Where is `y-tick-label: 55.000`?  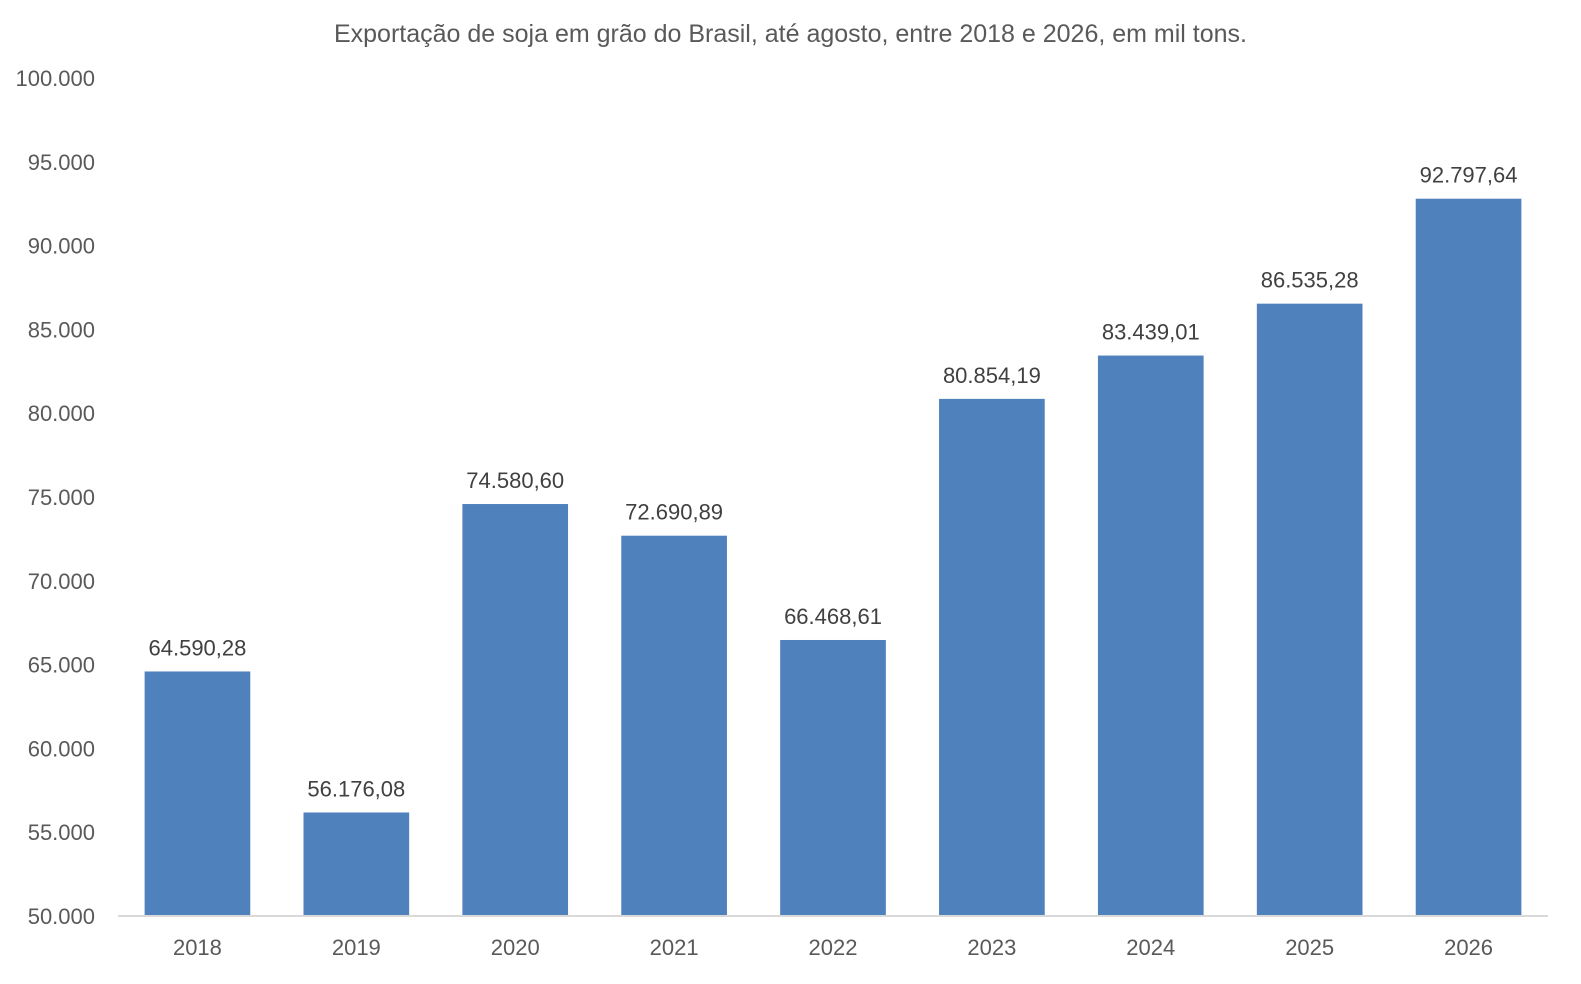 y-tick-label: 55.000 is located at coordinates (61, 832).